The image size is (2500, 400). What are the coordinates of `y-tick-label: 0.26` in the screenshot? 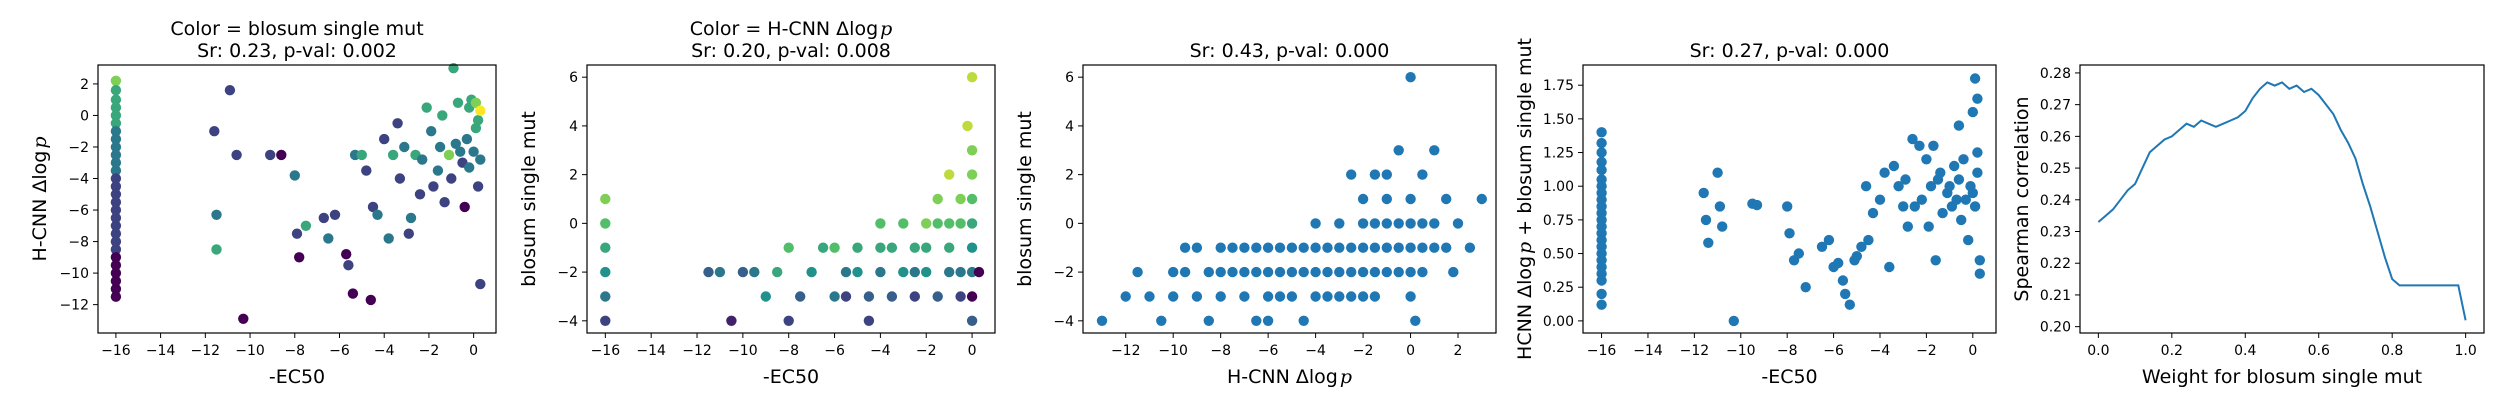 It's located at (2055, 137).